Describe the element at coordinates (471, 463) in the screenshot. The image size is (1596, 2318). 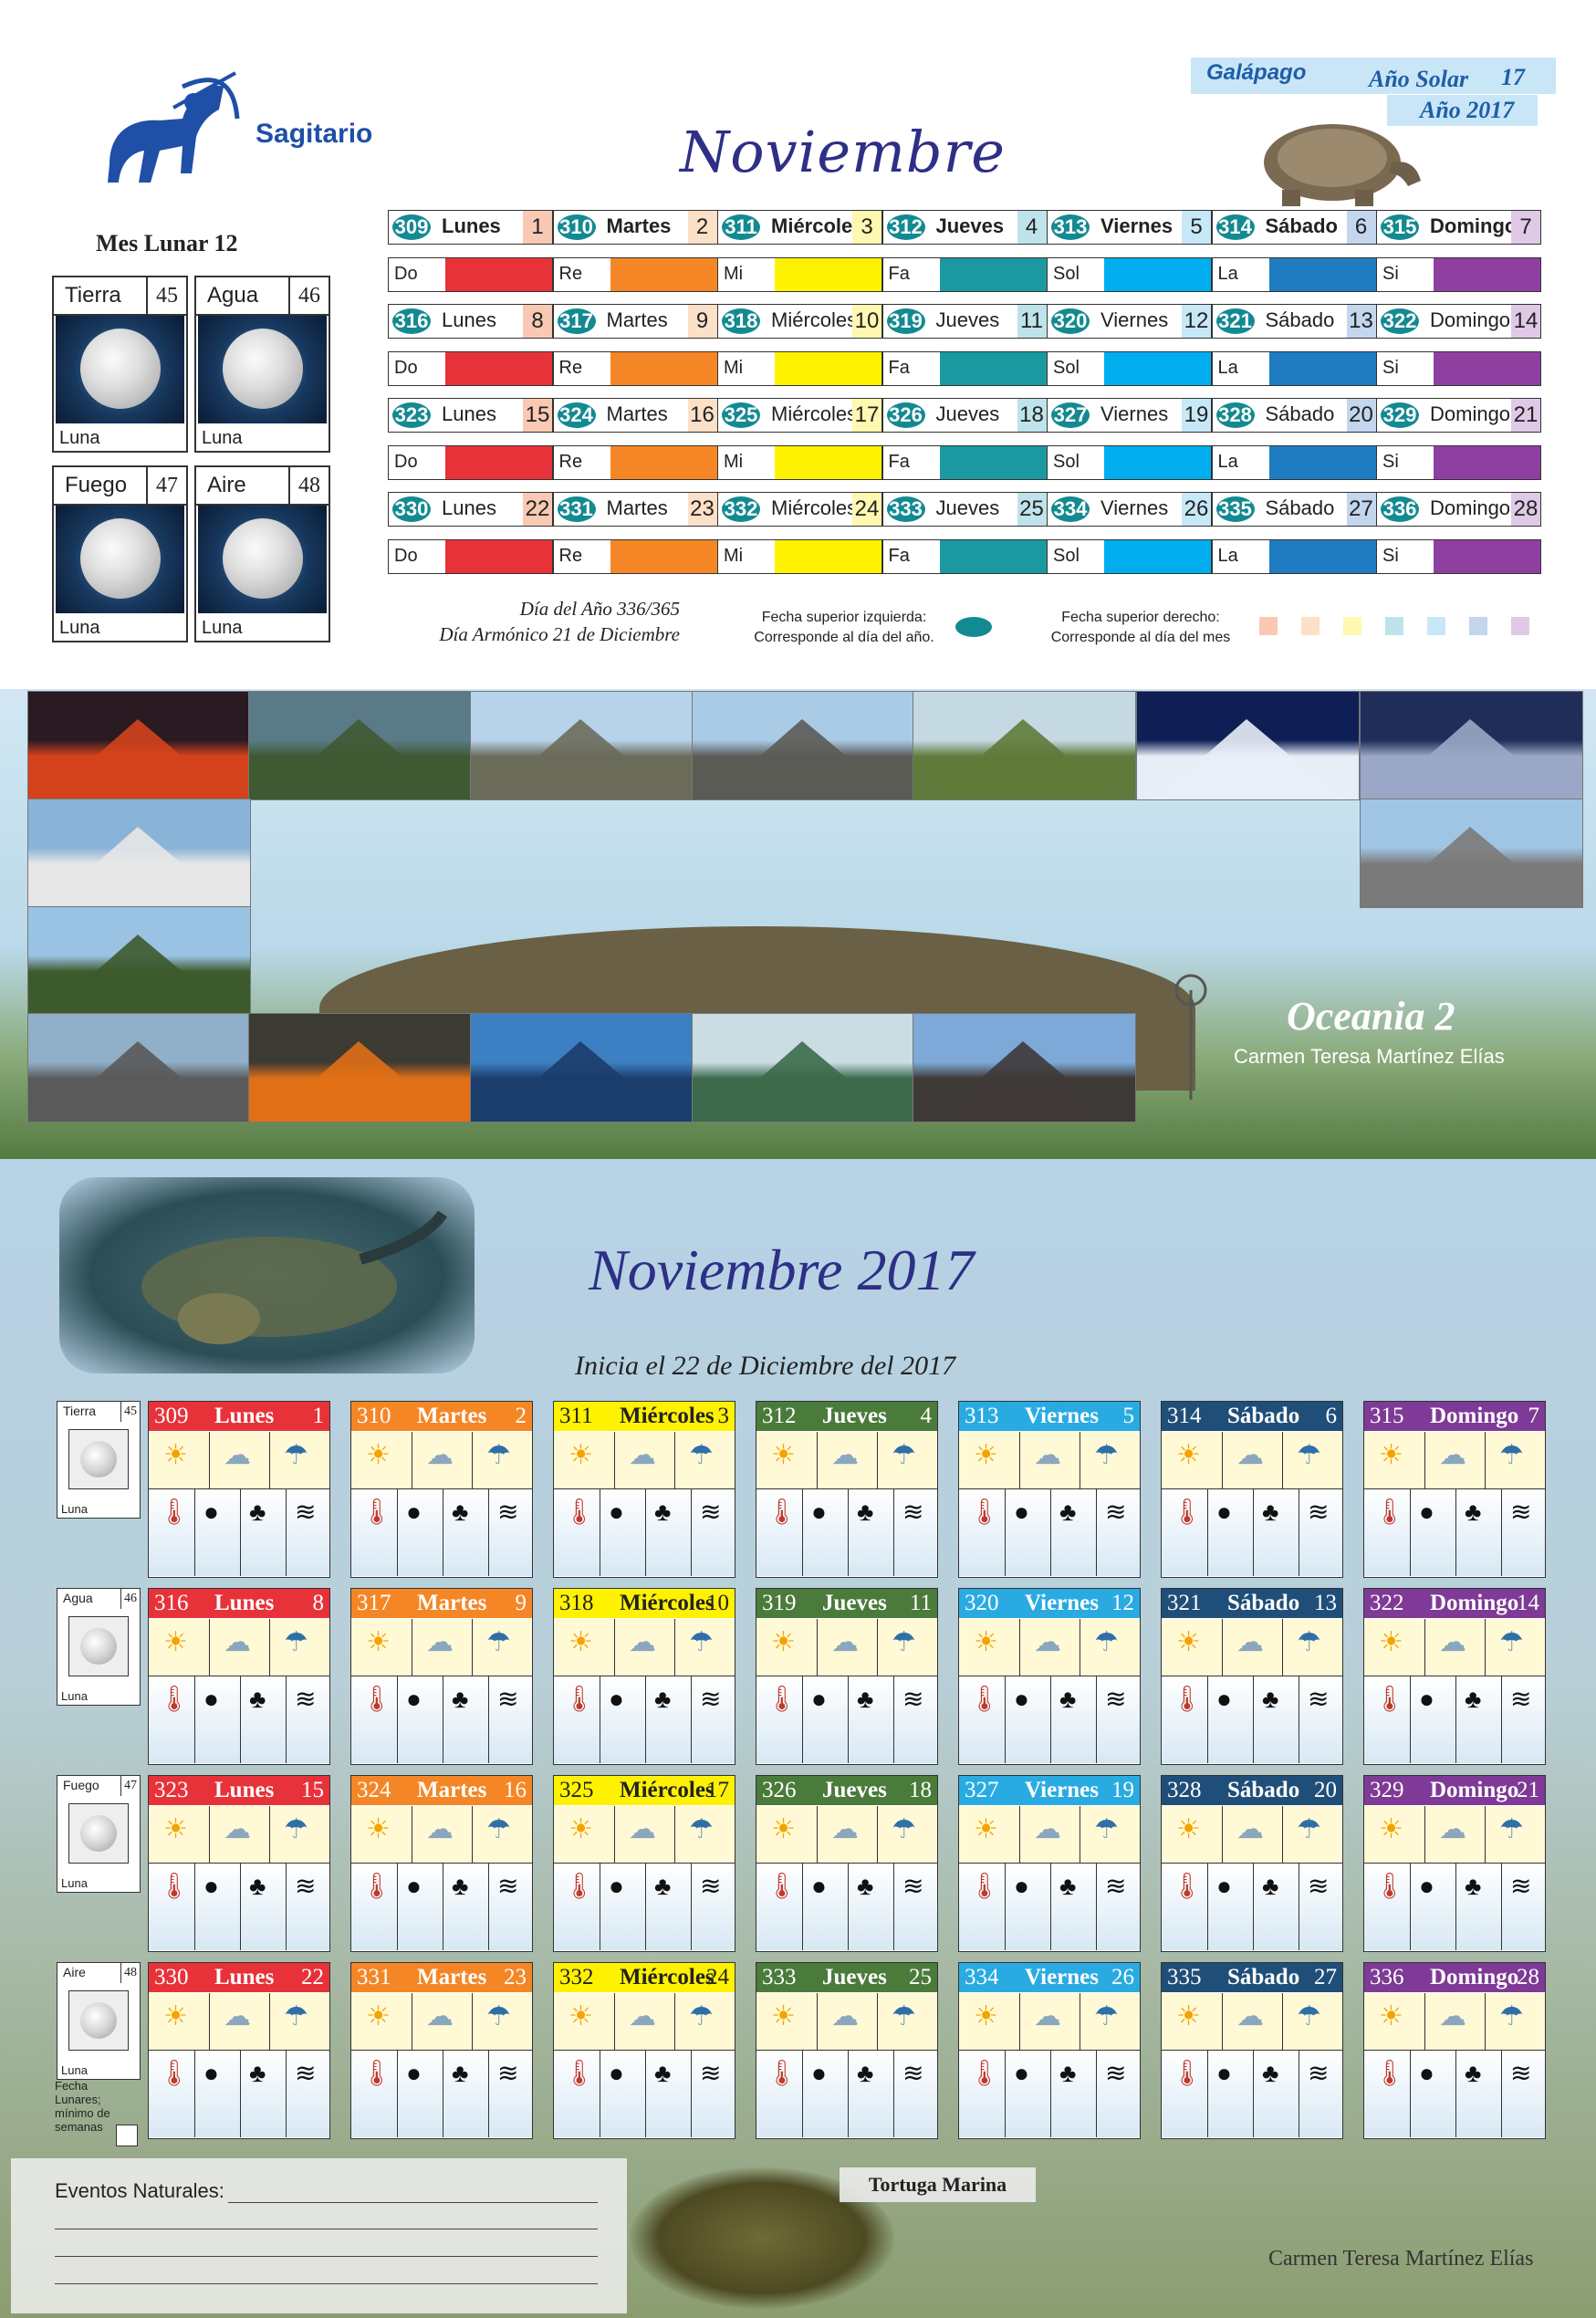
I see `note-cell: Do` at that location.